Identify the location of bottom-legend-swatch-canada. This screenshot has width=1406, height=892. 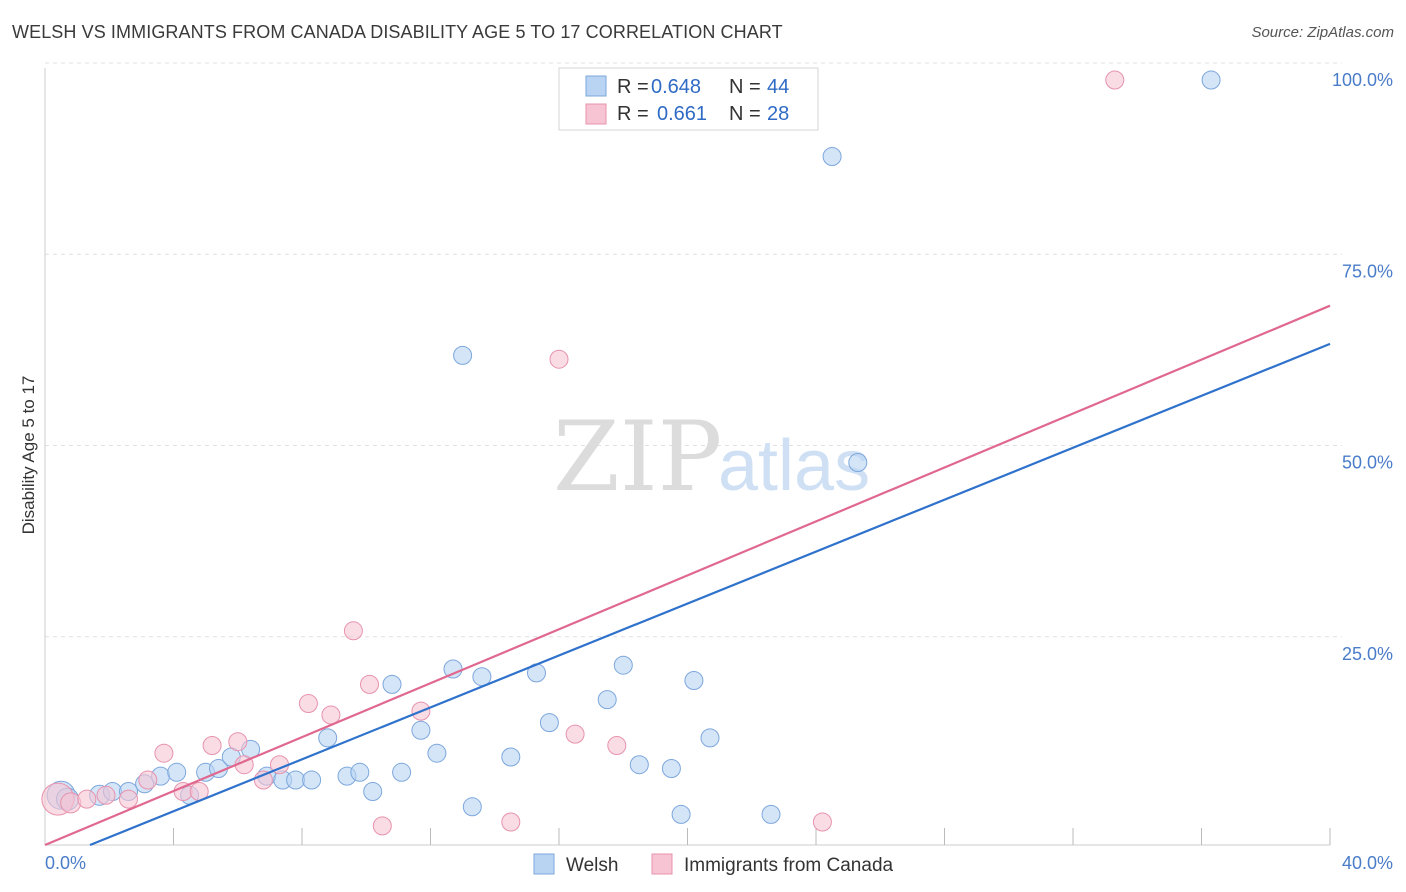
(662, 864).